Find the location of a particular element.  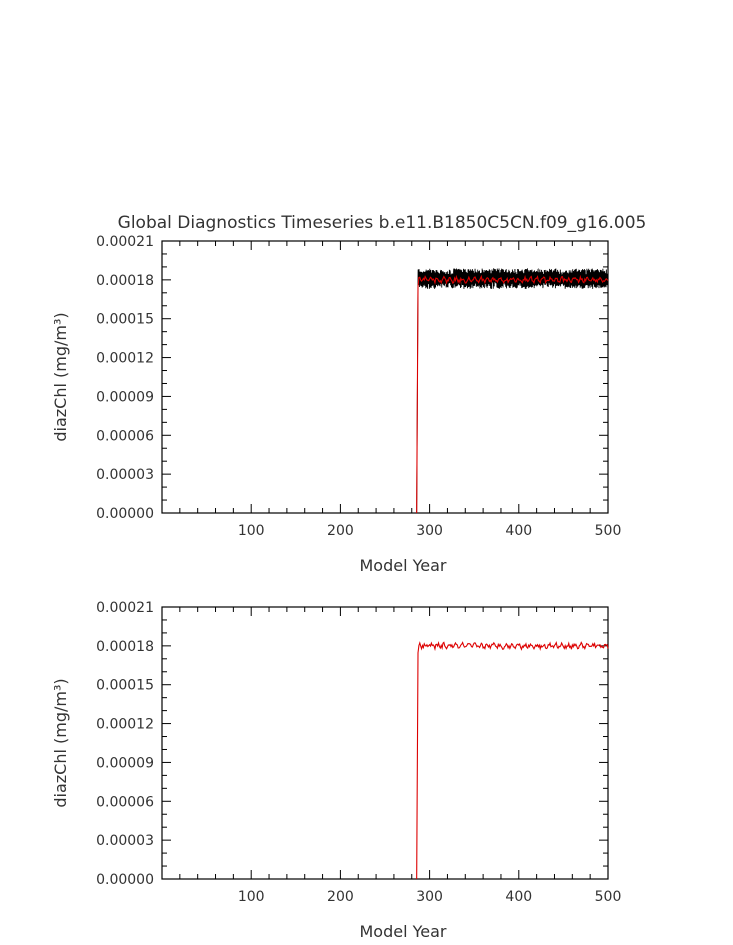

monthly-series-line is located at coordinates (512, 390).